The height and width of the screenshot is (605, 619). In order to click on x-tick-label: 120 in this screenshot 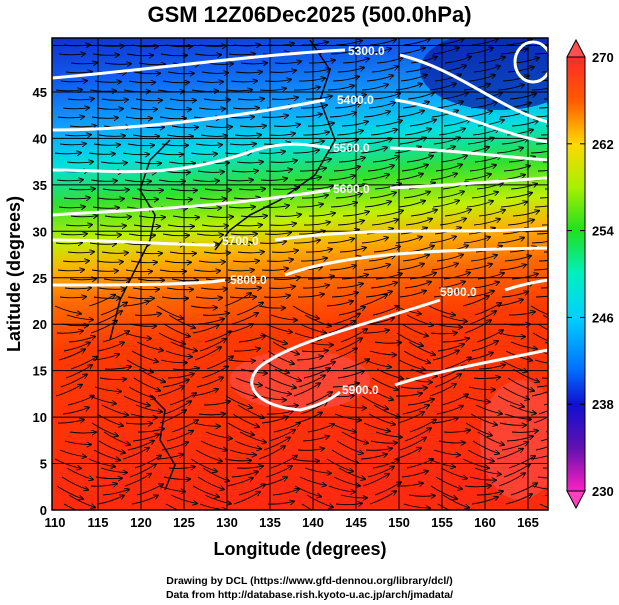, I will do `click(141, 522)`.